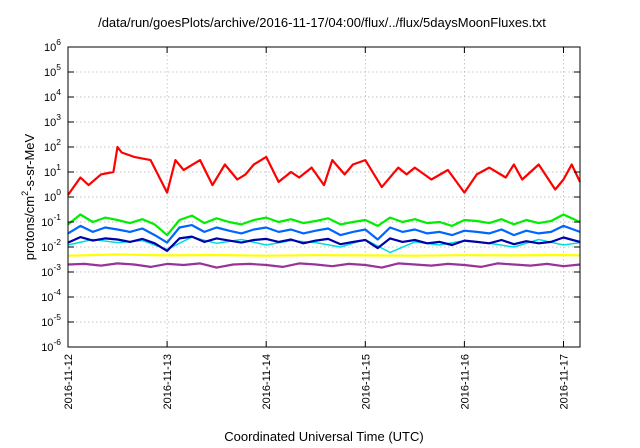 The image size is (640, 448). I want to click on y-tick-exponent: 6, so click(58, 42).